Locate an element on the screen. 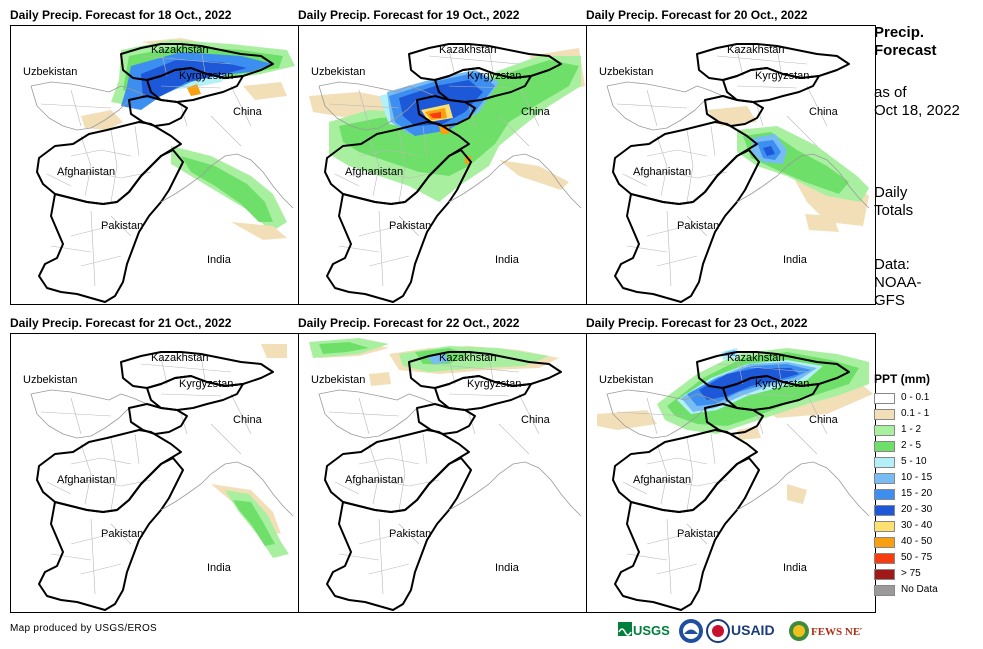 The image size is (983, 649). afghanistan-border is located at coordinates (685, 471).